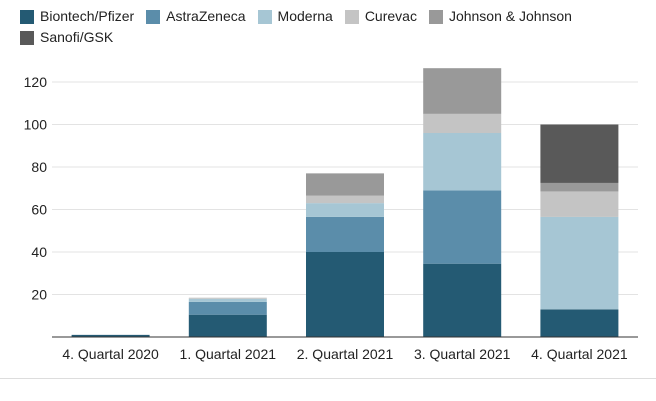 The image size is (656, 401). What do you see at coordinates (39, 210) in the screenshot?
I see `y-tick-label: 60` at bounding box center [39, 210].